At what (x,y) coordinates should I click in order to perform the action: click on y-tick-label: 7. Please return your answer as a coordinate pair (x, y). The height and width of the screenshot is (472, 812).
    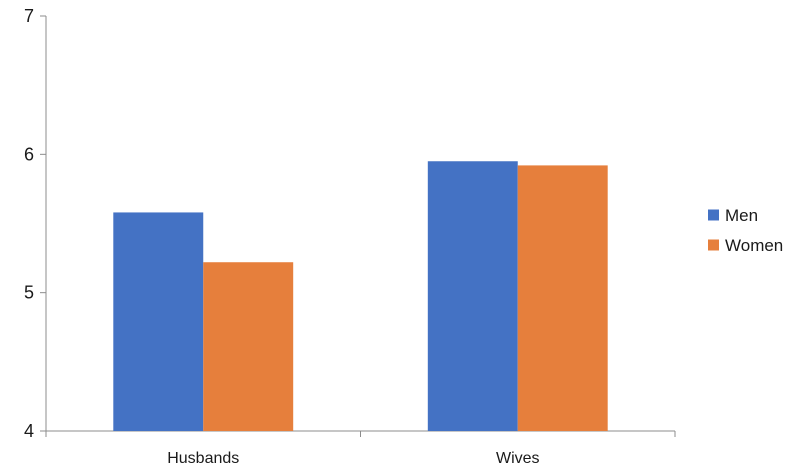
    Looking at the image, I should click on (29, 16).